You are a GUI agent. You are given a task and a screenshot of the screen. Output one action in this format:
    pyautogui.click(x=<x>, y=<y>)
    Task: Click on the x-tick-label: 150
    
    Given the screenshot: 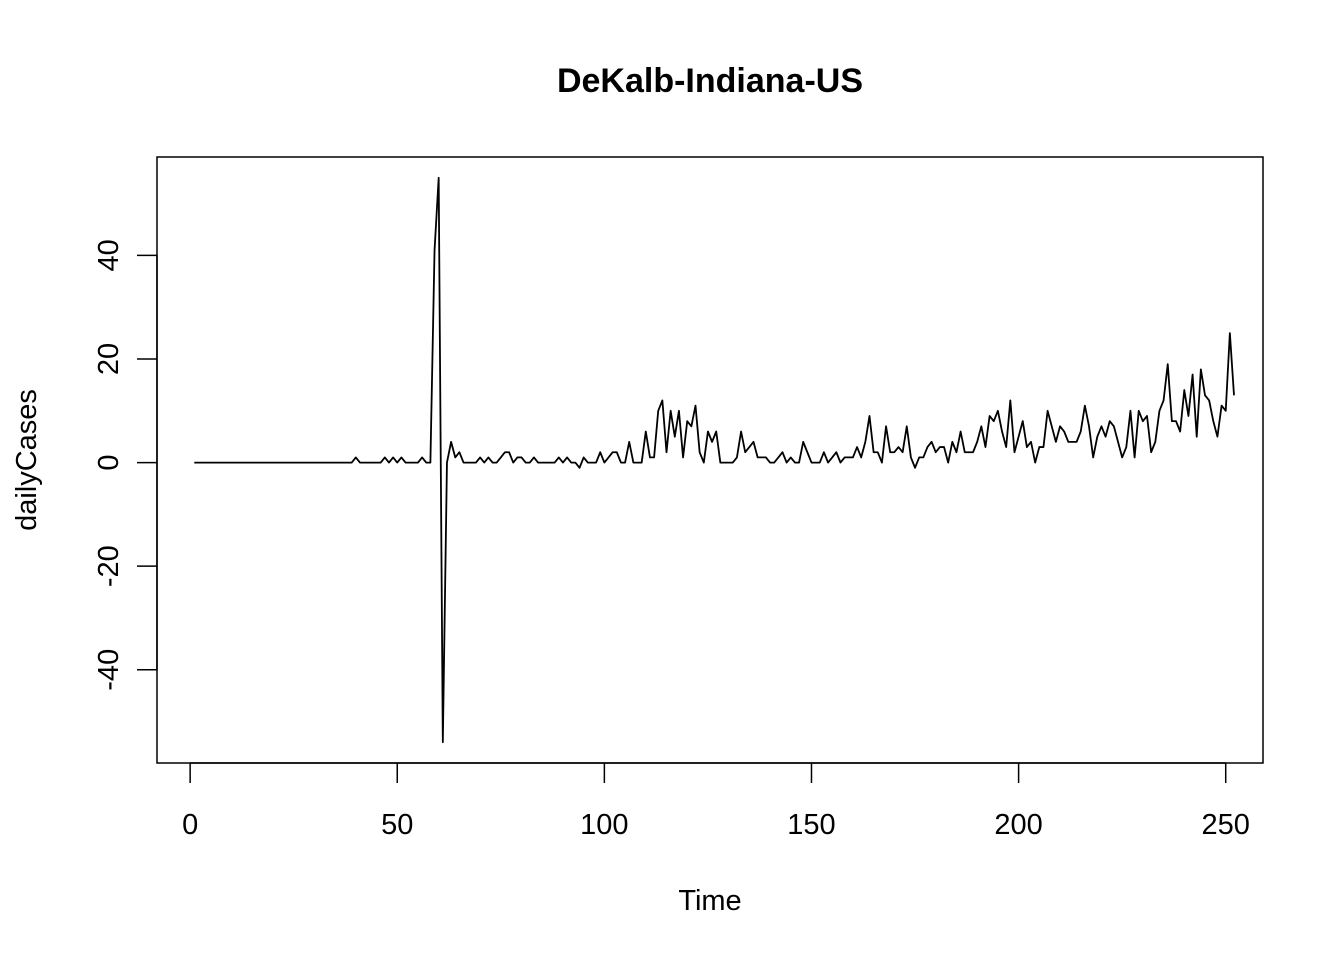 What is the action you would take?
    pyautogui.click(x=811, y=825)
    